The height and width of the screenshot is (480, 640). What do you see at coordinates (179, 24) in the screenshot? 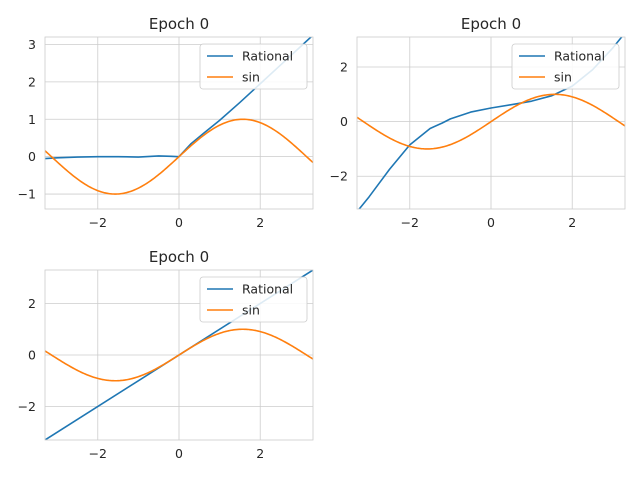
I see `subplot-1-title: Epoch 0` at bounding box center [179, 24].